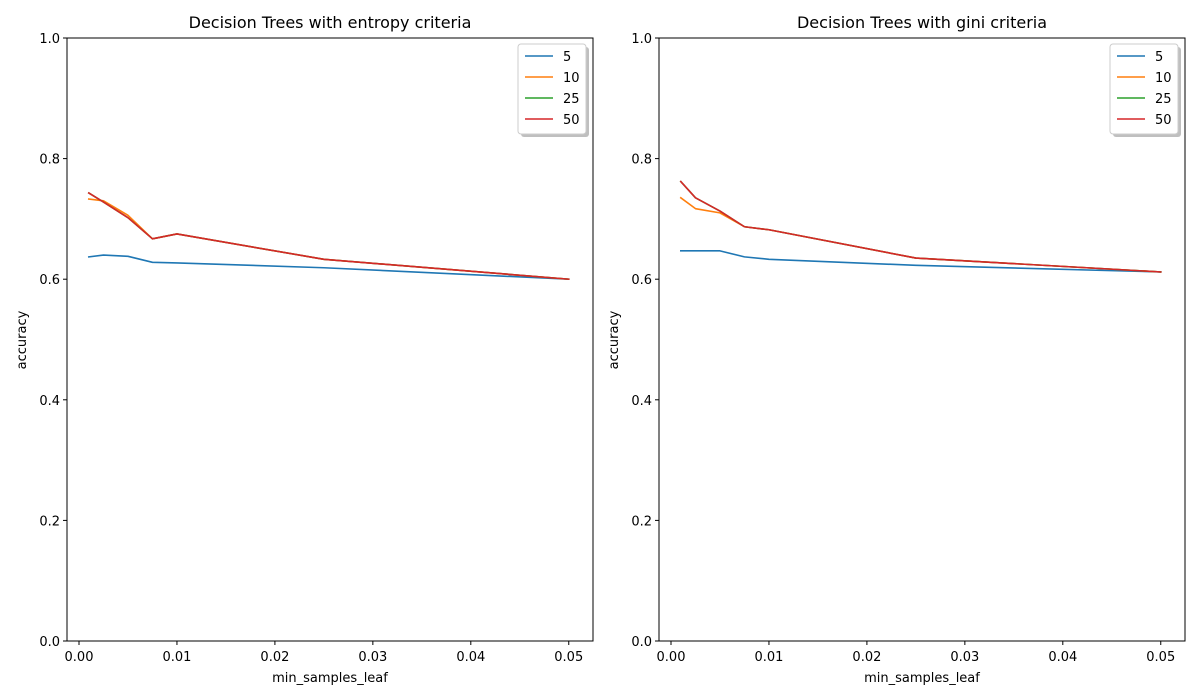 The height and width of the screenshot is (700, 1200). What do you see at coordinates (372, 657) in the screenshot?
I see `entropy-x-tick-label: 0.03` at bounding box center [372, 657].